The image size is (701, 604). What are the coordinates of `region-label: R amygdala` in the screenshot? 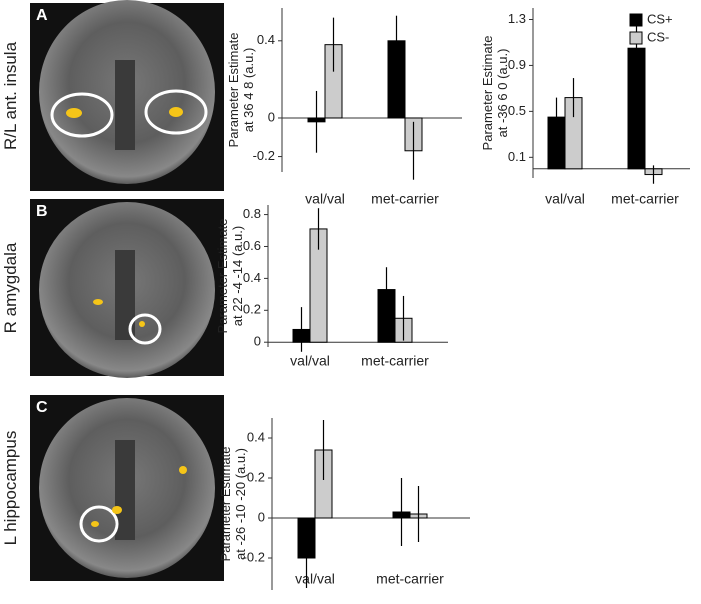 It's located at (10, 287).